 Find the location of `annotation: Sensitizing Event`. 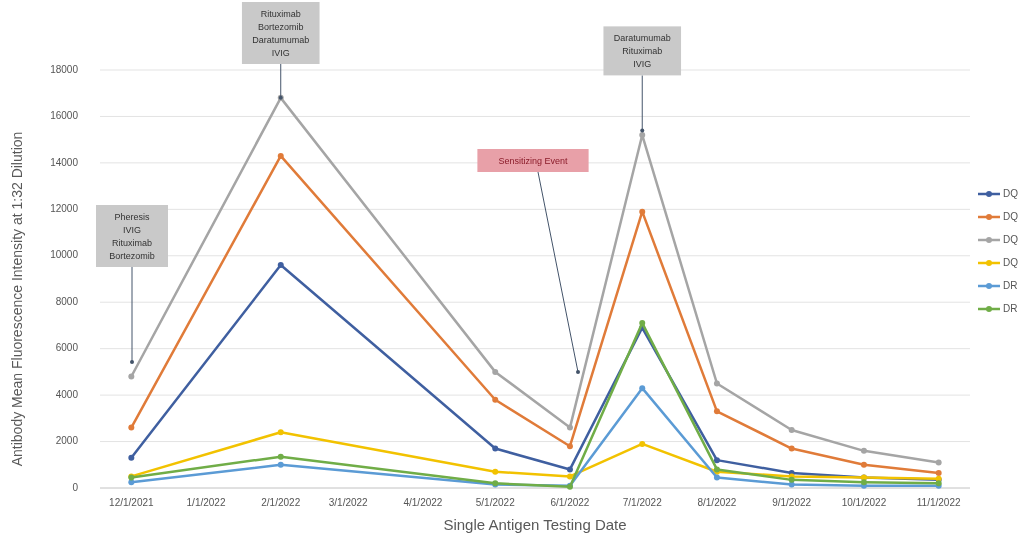

annotation: Sensitizing Event is located at coordinates (533, 161).